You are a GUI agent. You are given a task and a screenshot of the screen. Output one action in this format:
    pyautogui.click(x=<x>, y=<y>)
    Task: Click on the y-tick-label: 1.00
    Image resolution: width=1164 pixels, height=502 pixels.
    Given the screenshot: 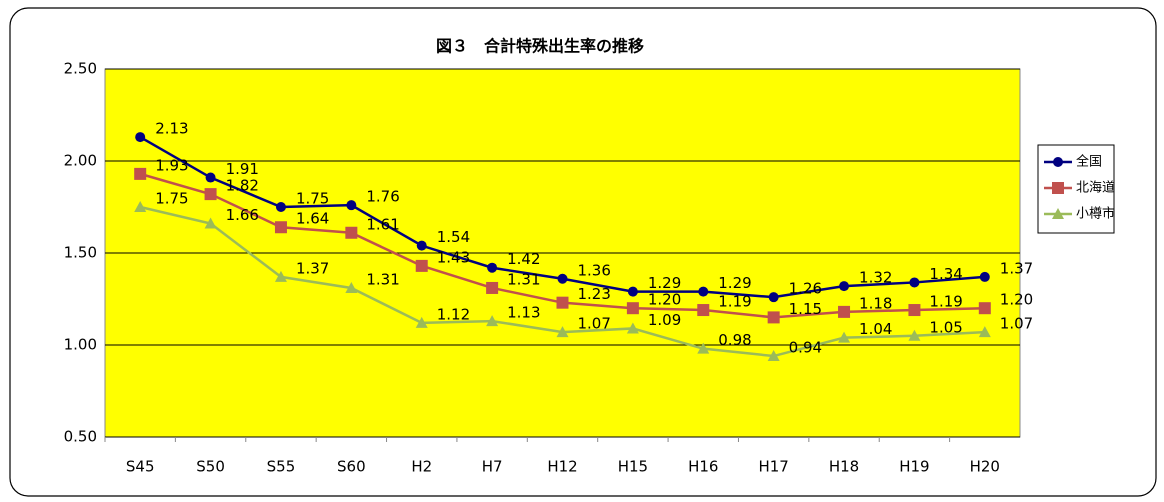 What is the action you would take?
    pyautogui.click(x=80, y=345)
    